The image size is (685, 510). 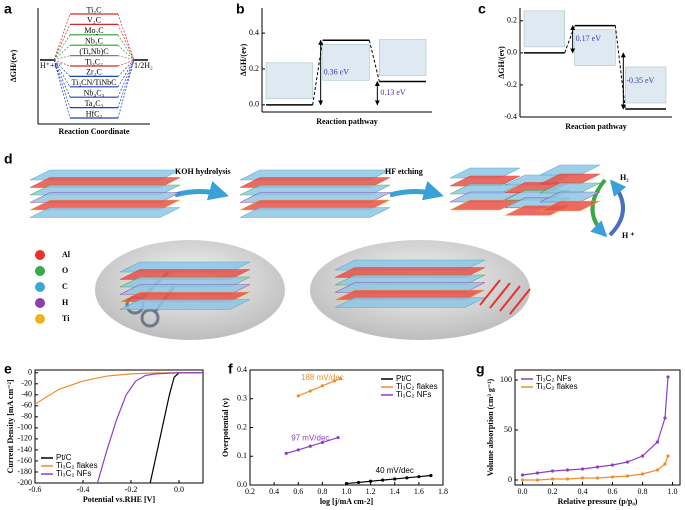 I want to click on y-tick-label: -80, so click(x=26, y=416).